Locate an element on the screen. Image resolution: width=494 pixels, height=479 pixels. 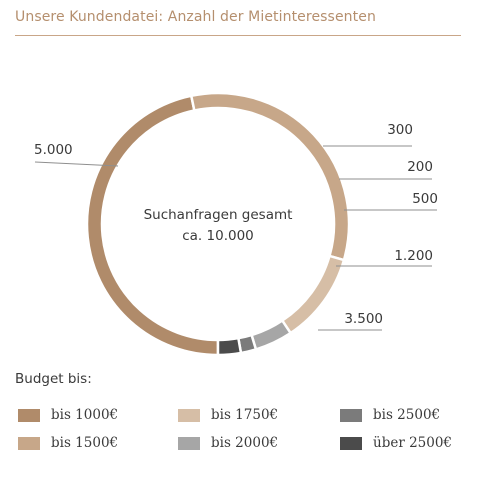
legend-label: über 2500€ is located at coordinates (413, 443).